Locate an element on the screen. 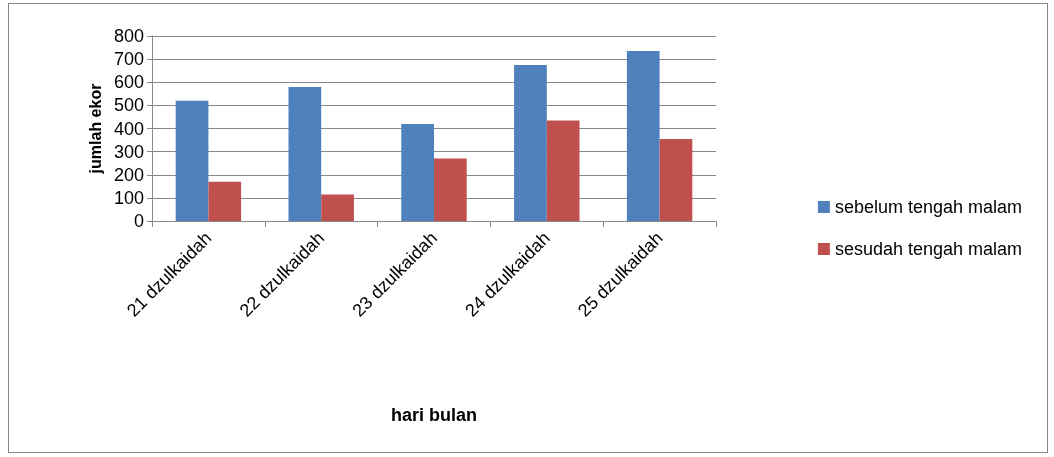  y-tick-label: 100 is located at coordinates (128, 197).